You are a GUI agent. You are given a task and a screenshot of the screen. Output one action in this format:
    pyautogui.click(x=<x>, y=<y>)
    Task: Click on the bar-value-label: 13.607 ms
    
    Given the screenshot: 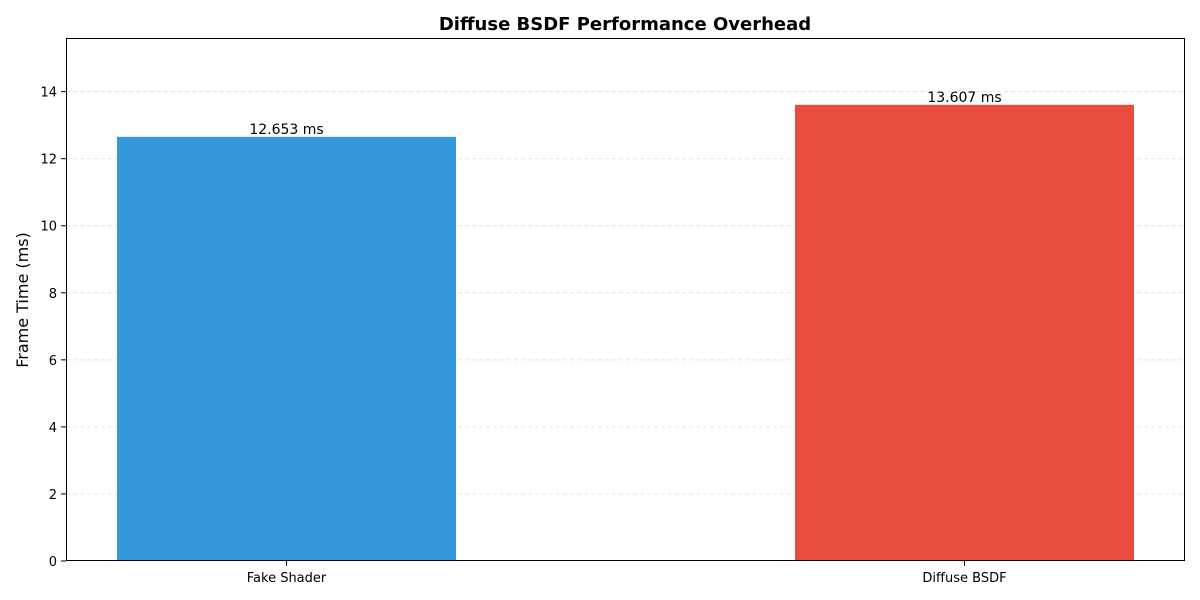 What is the action you would take?
    pyautogui.click(x=964, y=98)
    